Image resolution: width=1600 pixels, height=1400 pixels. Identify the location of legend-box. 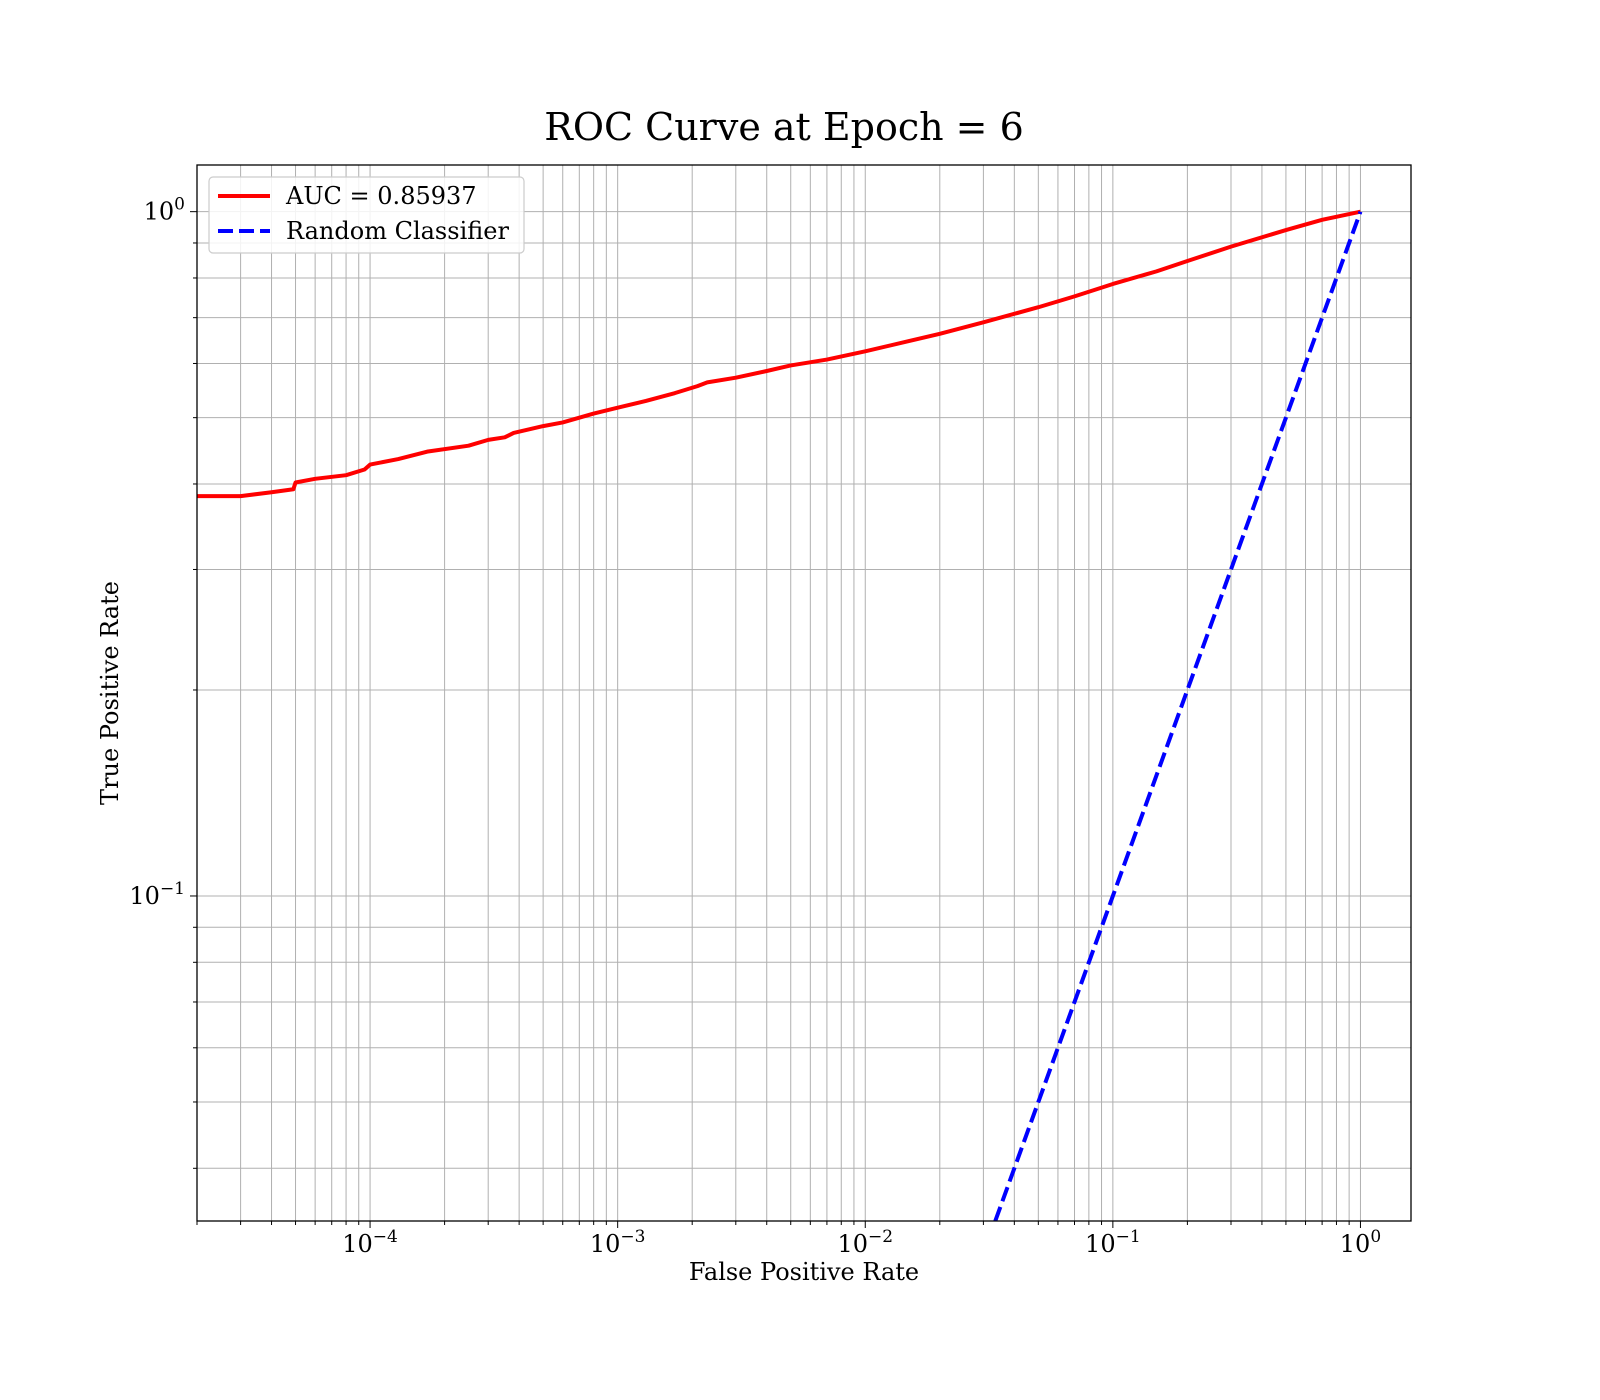
(366, 215).